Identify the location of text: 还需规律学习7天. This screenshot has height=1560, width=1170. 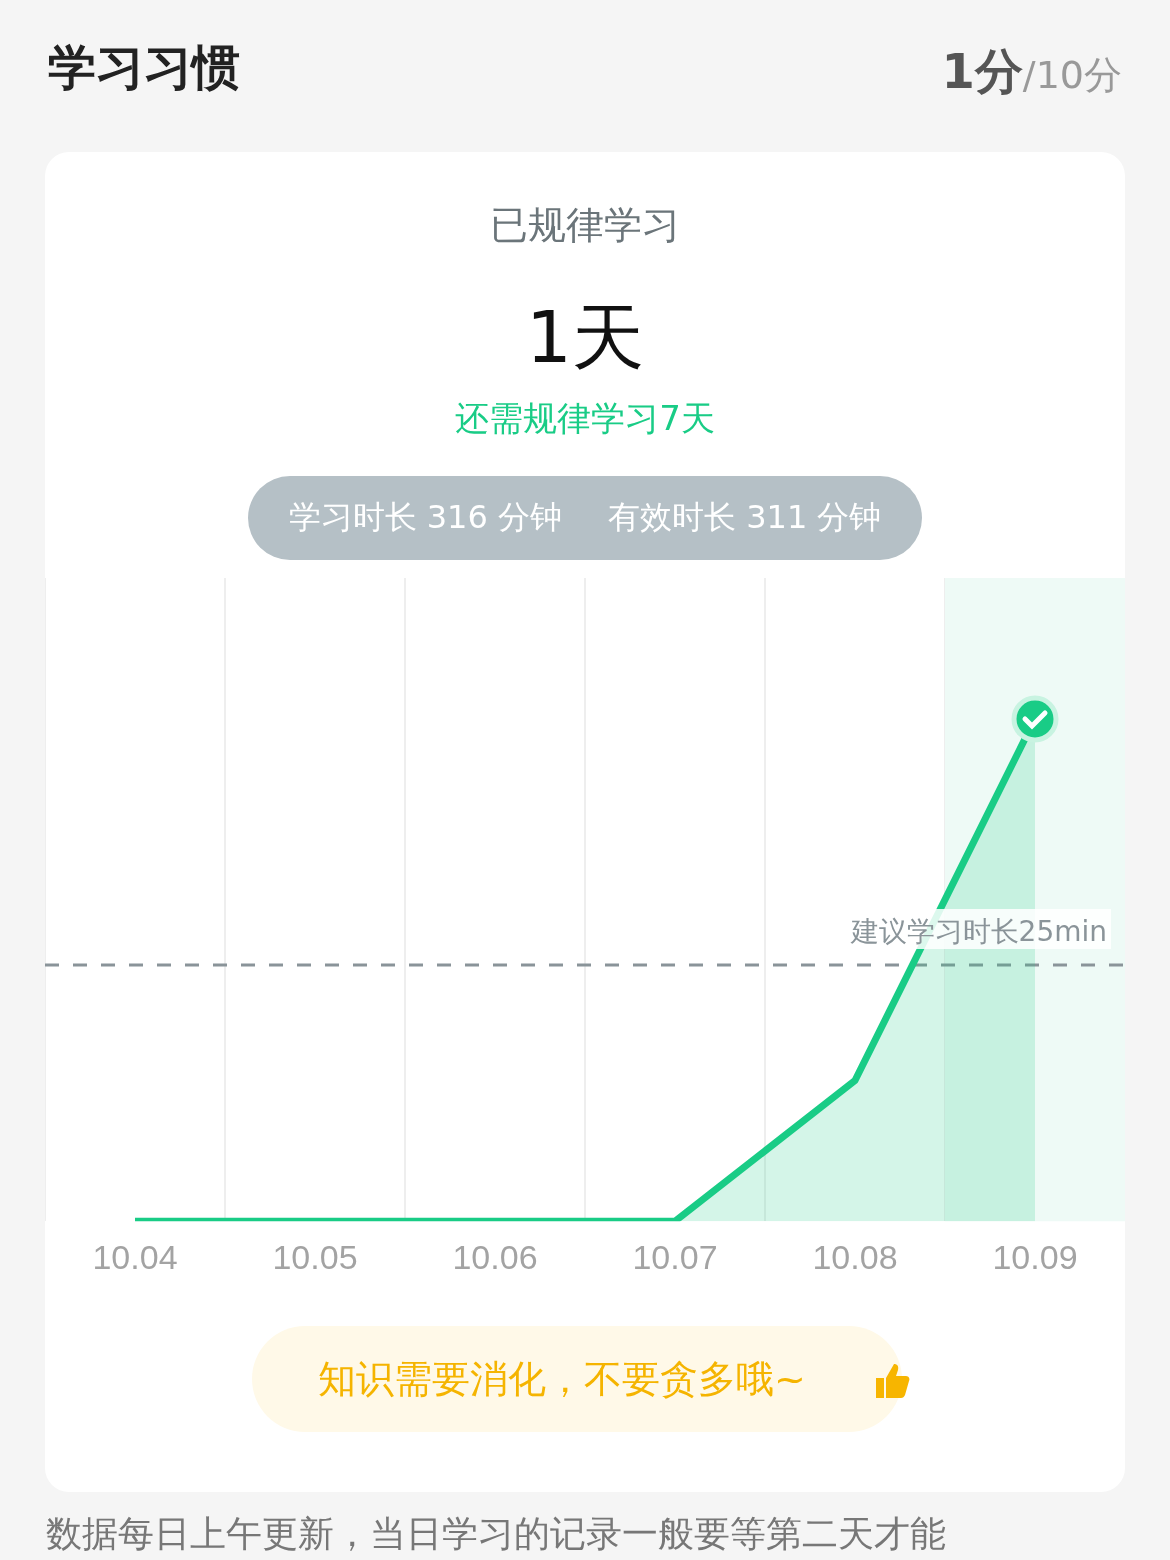
(585, 418).